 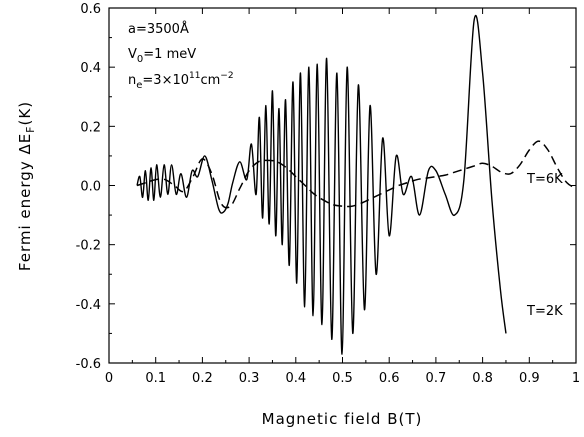 What do you see at coordinates (389, 378) in the screenshot?
I see `x-tick-label: 0.6` at bounding box center [389, 378].